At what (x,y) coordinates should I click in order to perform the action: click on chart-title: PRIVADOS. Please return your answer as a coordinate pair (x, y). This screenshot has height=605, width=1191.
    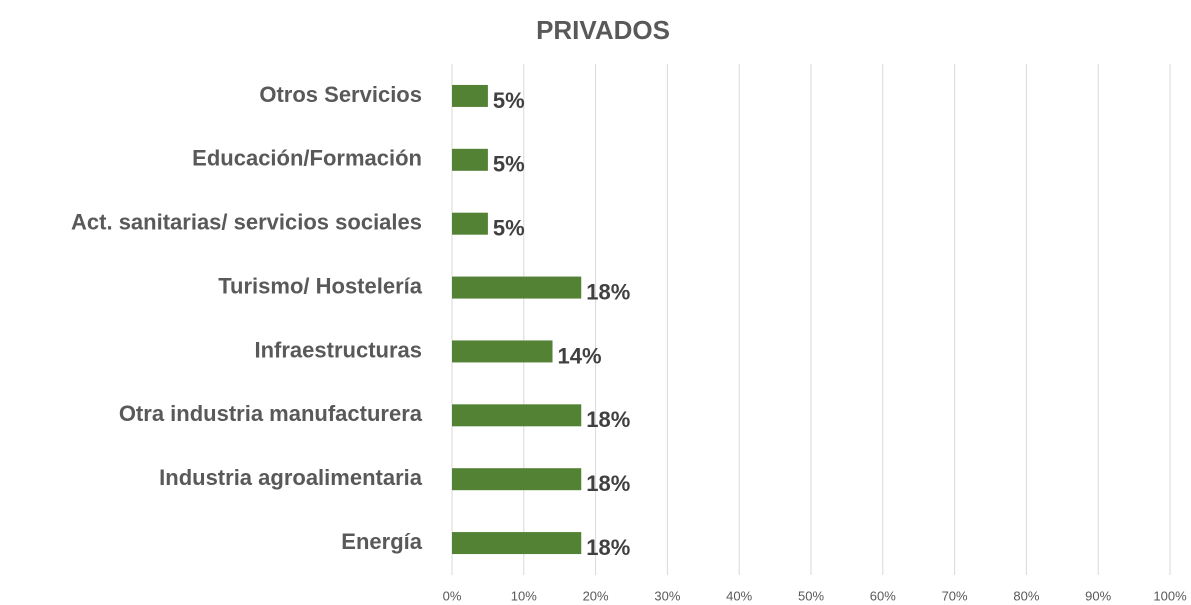
    Looking at the image, I should click on (603, 30).